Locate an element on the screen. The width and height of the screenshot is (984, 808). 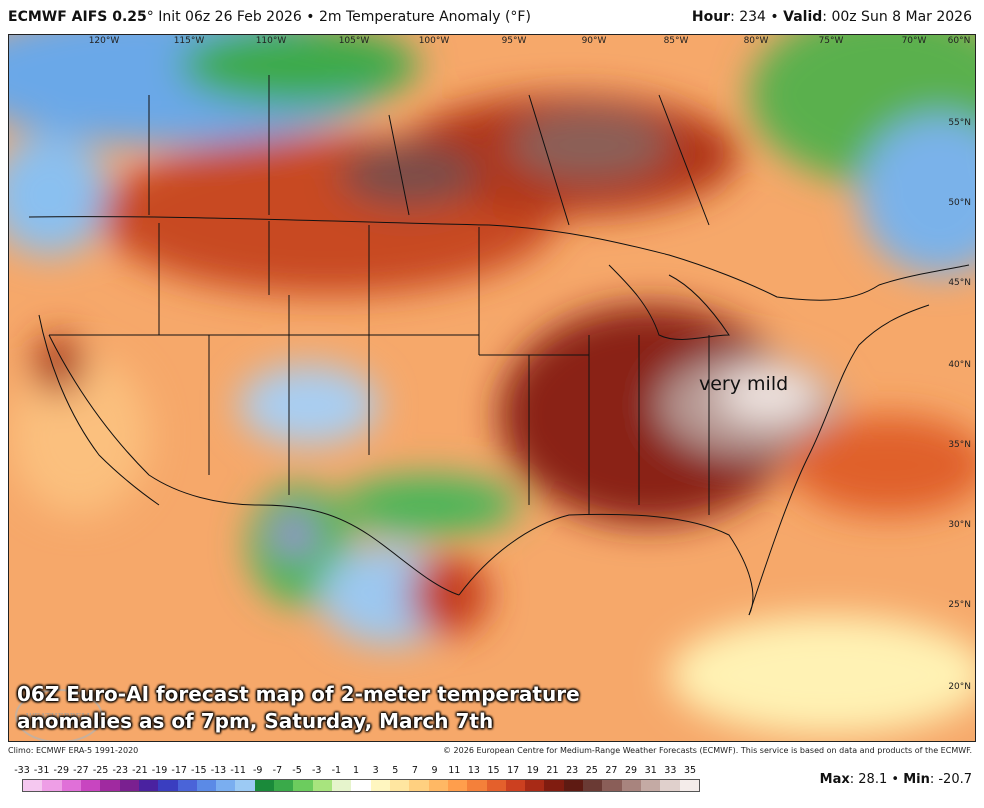
hour-label: Hour is located at coordinates (711, 17).